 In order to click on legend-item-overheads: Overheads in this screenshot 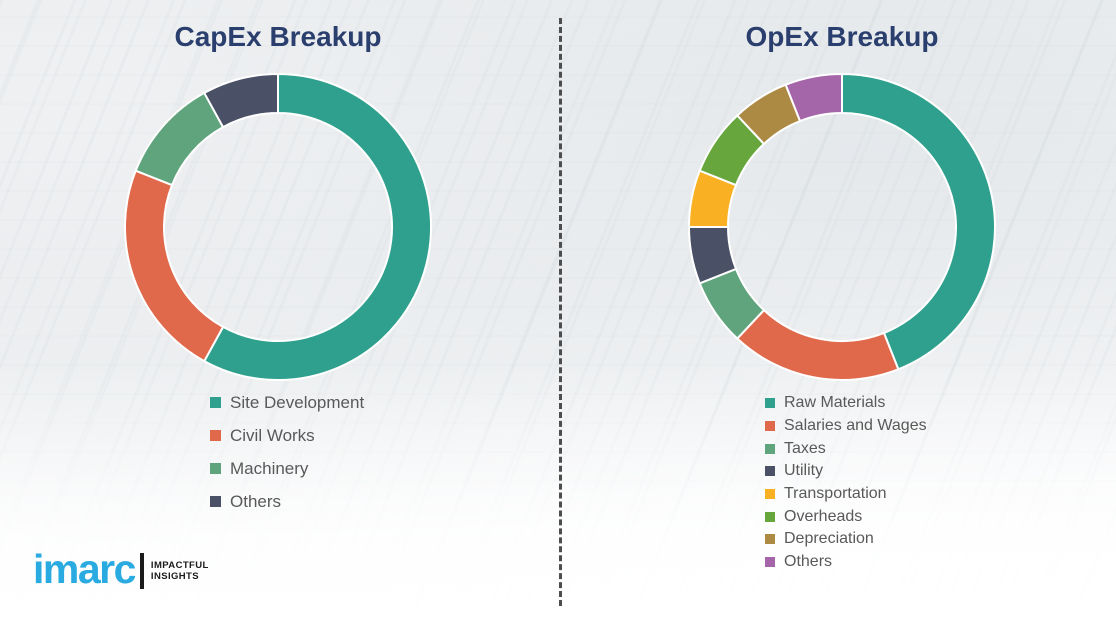, I will do `click(846, 516)`.